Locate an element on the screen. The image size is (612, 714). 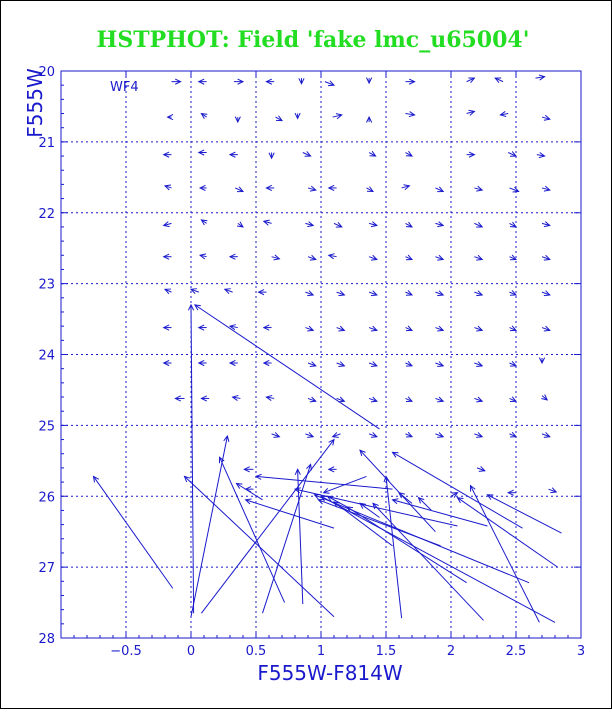
y-tick-label: 22 is located at coordinates (46, 214).